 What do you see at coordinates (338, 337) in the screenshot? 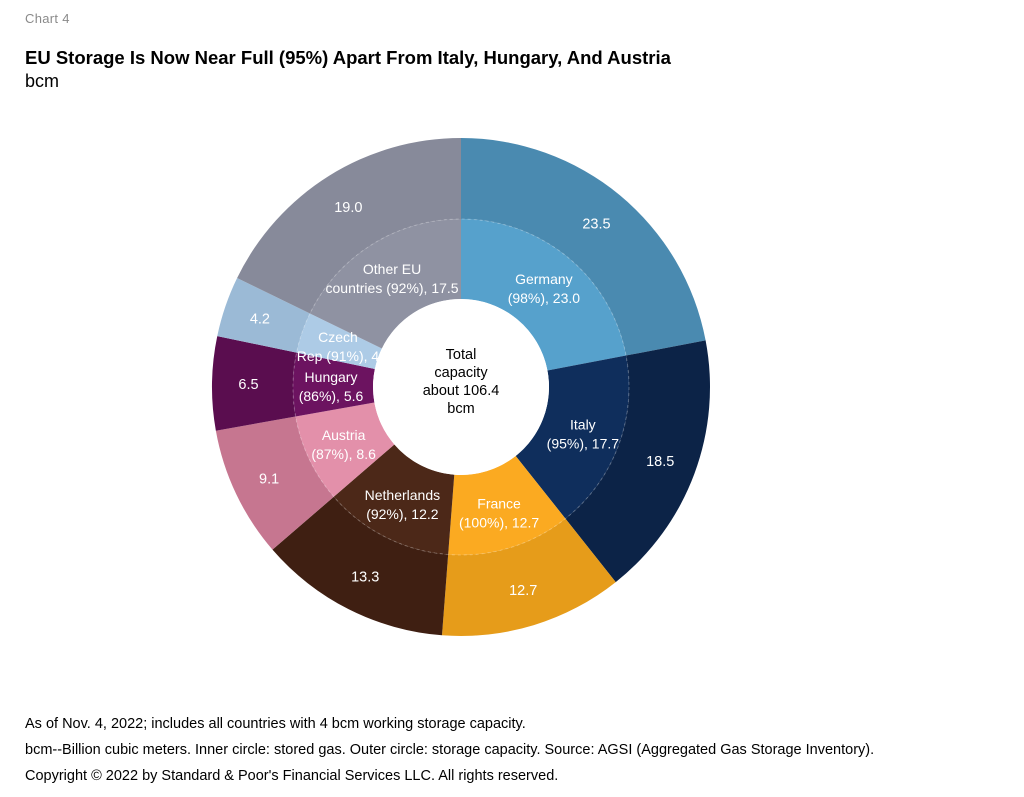
I see `inner-label-line: Czech` at bounding box center [338, 337].